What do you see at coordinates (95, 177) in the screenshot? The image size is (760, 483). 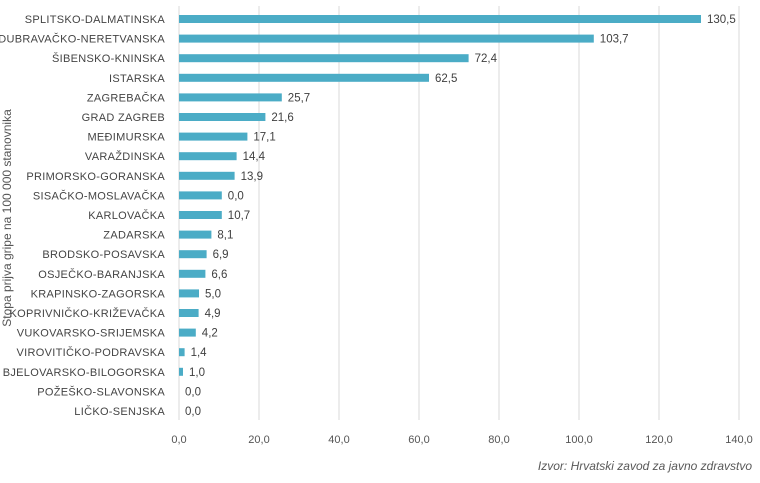 I see `category-label: PRIMORSKO-GORANSKA` at bounding box center [95, 177].